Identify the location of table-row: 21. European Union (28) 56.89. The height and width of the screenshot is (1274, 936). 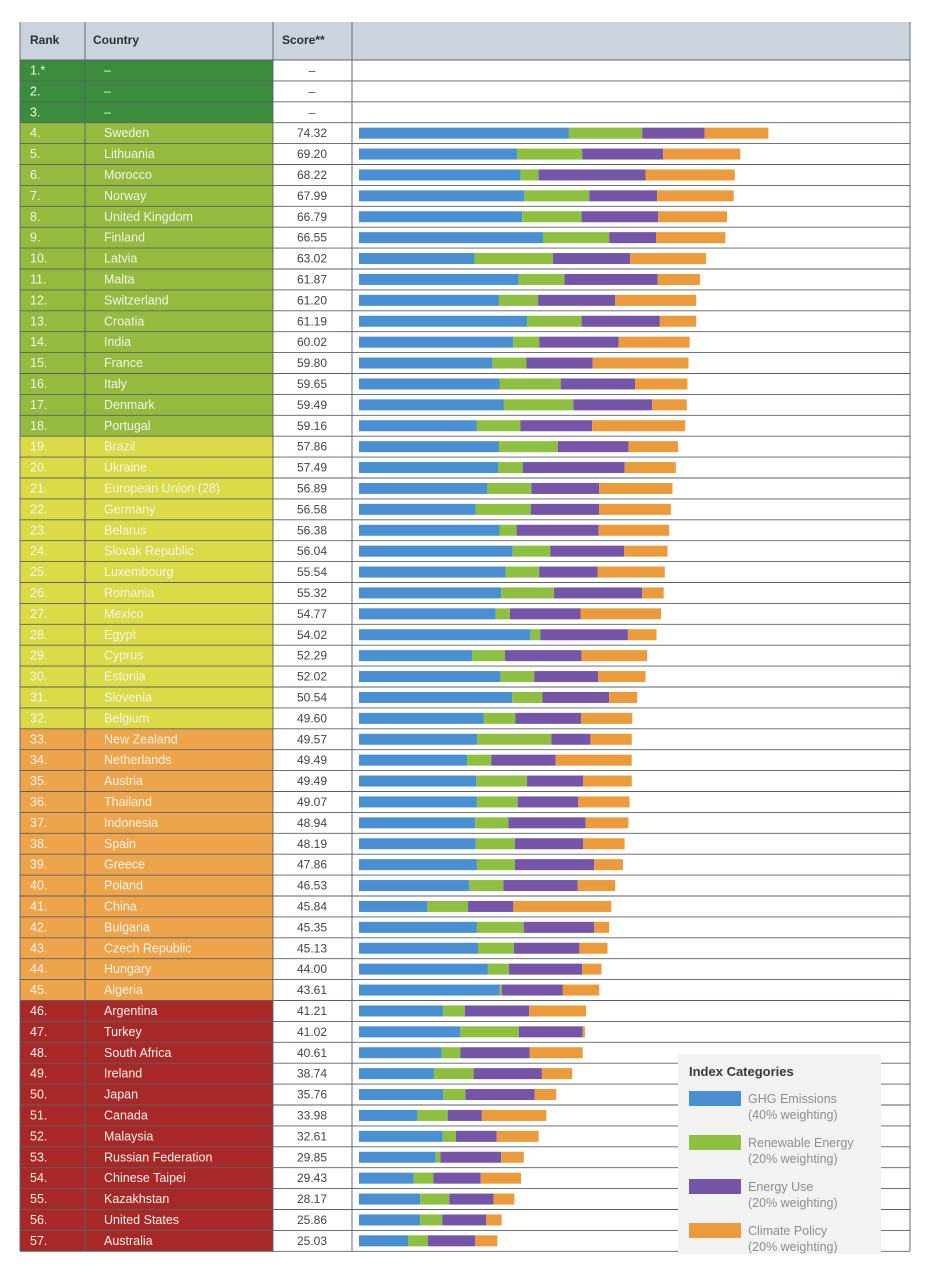
(346, 488).